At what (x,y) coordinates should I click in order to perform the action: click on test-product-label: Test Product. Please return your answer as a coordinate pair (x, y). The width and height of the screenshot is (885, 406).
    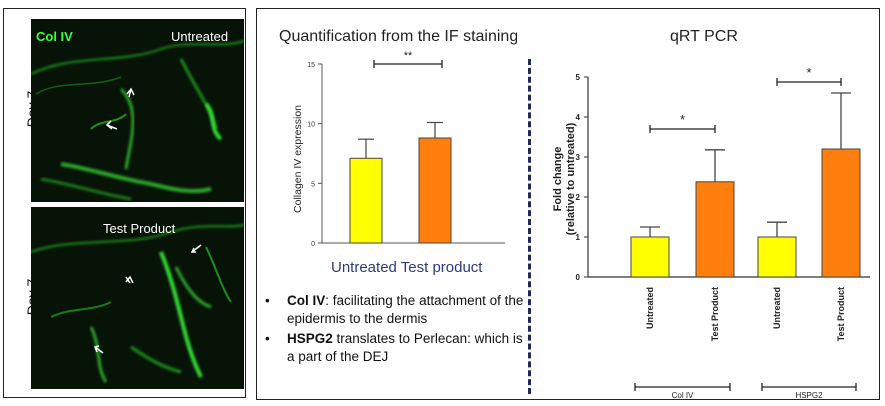
    Looking at the image, I should click on (139, 228).